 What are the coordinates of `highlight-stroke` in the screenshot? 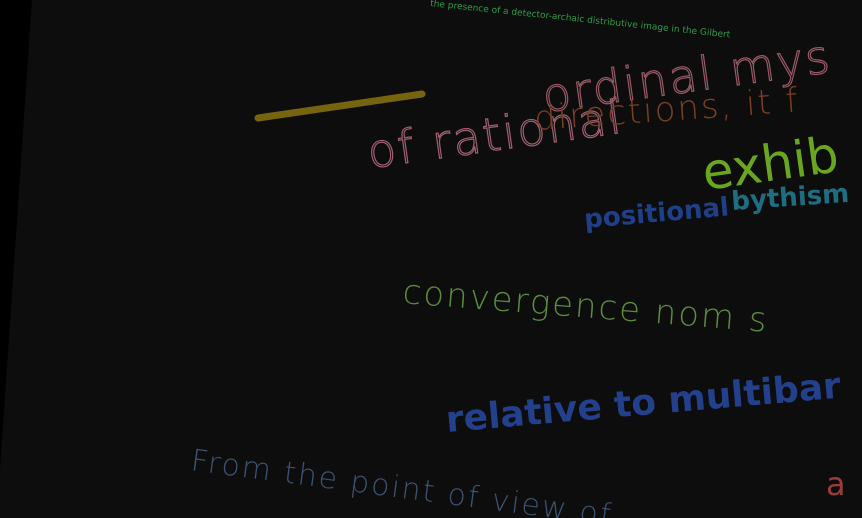 It's located at (340, 106).